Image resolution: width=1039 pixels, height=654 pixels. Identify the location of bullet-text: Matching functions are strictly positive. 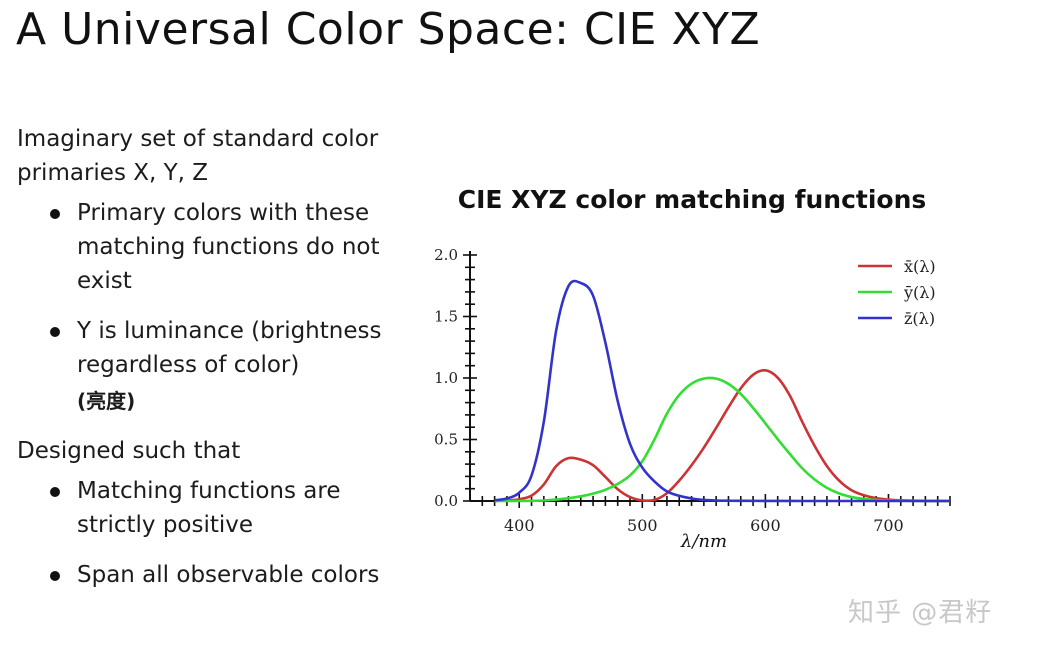
(209, 508).